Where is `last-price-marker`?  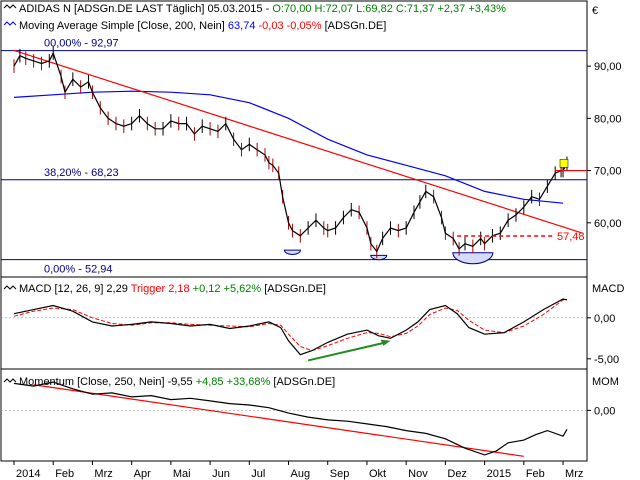
last-price-marker is located at coordinates (564, 163).